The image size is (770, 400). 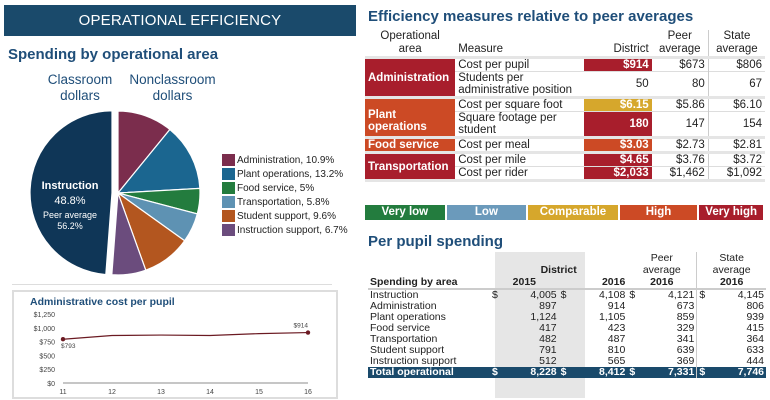 I want to click on efficiency-row: Square footage per student 180 147 154, so click(x=565, y=123).